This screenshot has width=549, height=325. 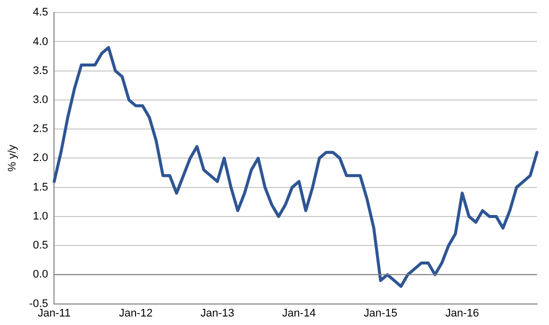 What do you see at coordinates (12, 158) in the screenshot?
I see `y-axis-title: % y/y` at bounding box center [12, 158].